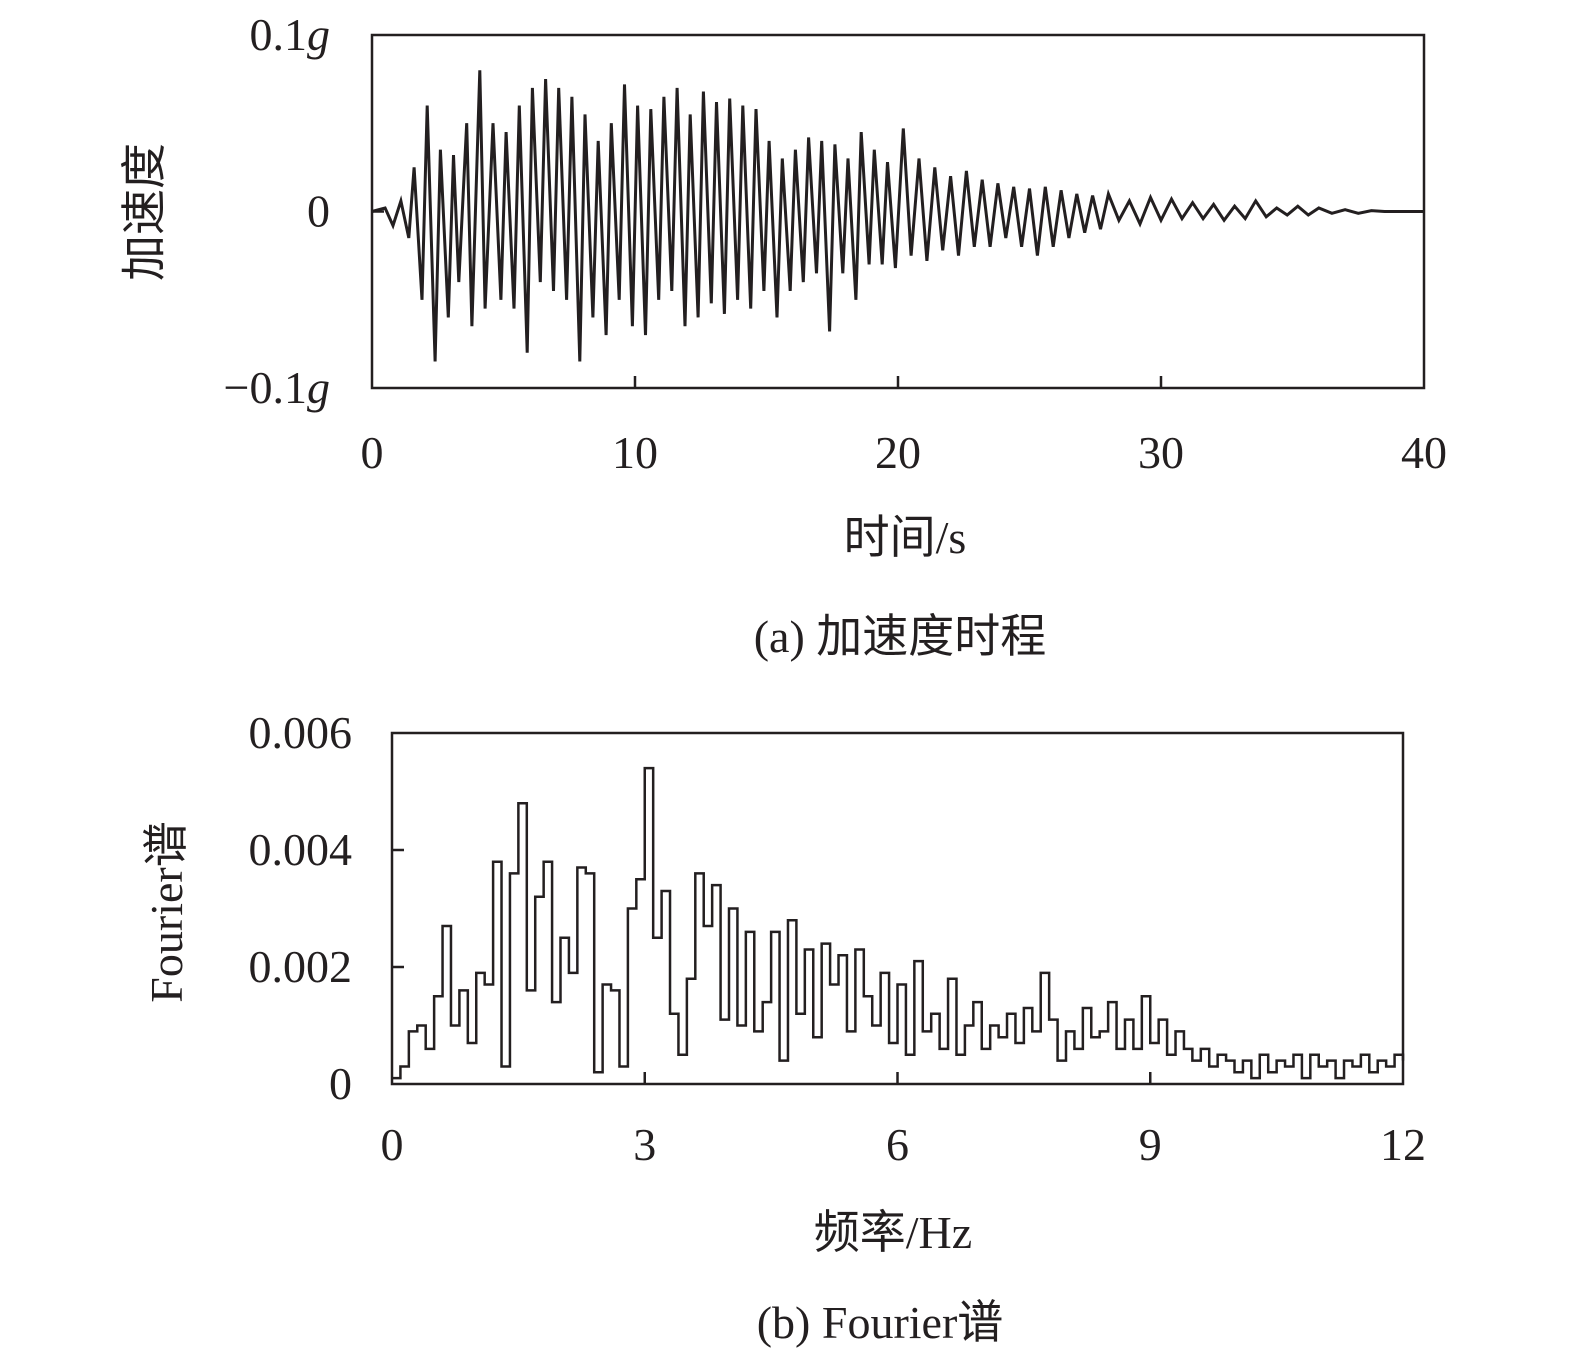 The image size is (1575, 1366). I want to click on chart-a-x-tick-label: 40, so click(1424, 452).